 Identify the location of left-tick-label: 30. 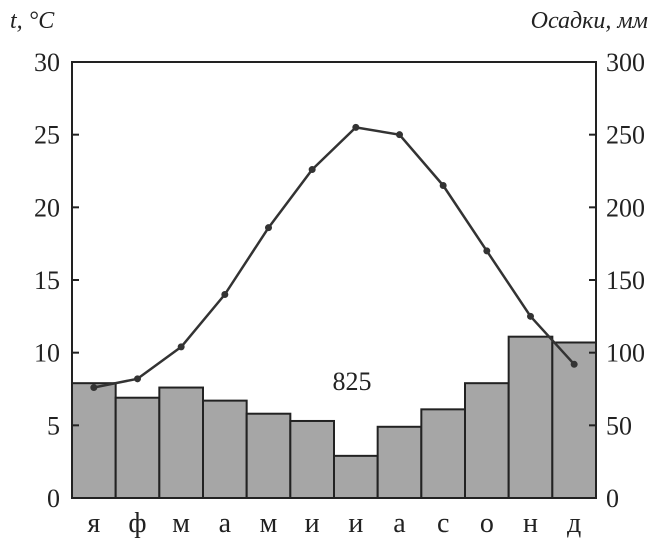
(47, 62).